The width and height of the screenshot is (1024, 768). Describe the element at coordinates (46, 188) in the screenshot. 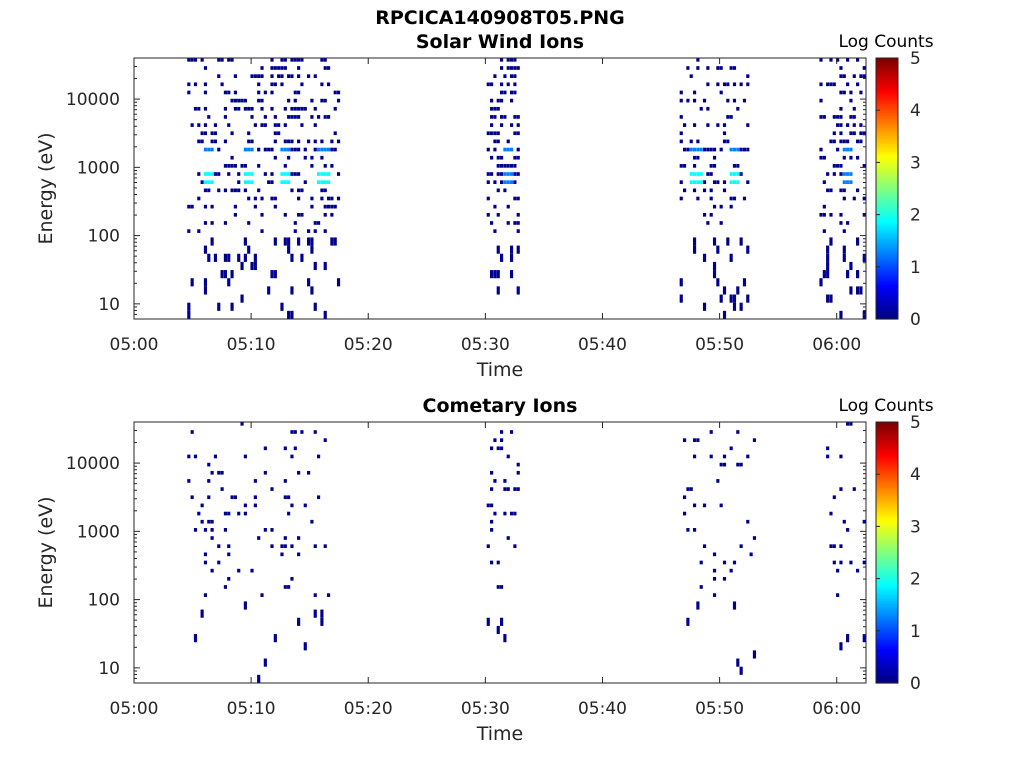

I see `y-axis-label: Energy (eV)` at that location.